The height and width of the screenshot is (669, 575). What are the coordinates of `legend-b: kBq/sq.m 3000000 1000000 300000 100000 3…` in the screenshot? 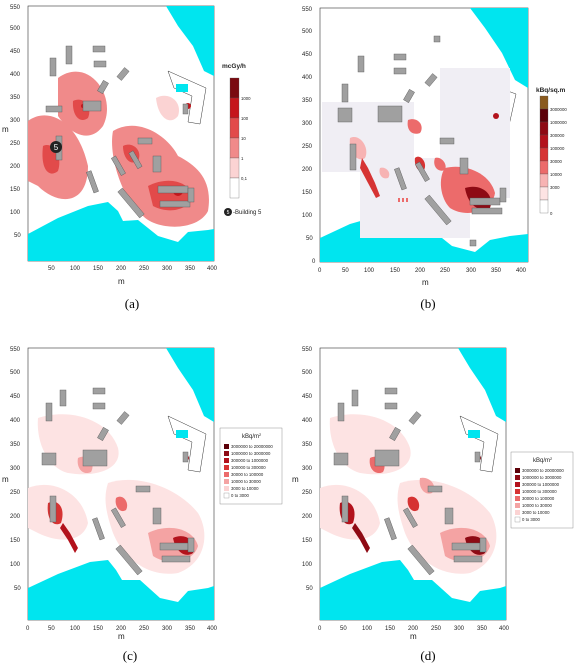 It's located at (551, 151).